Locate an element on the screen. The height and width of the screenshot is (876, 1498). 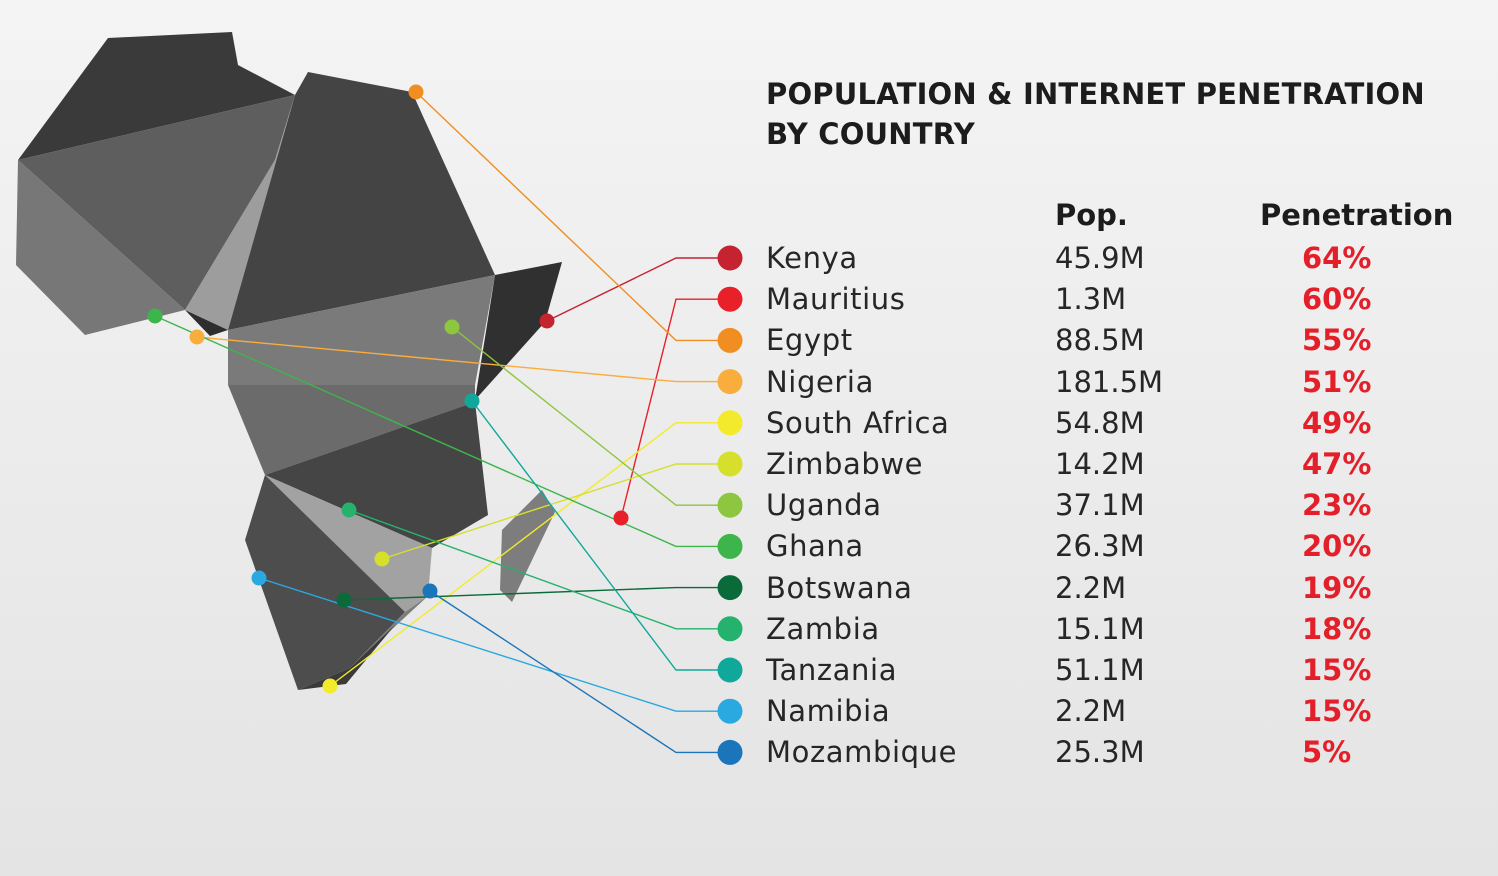
penetration-column-header: Penetration is located at coordinates (1357, 215).